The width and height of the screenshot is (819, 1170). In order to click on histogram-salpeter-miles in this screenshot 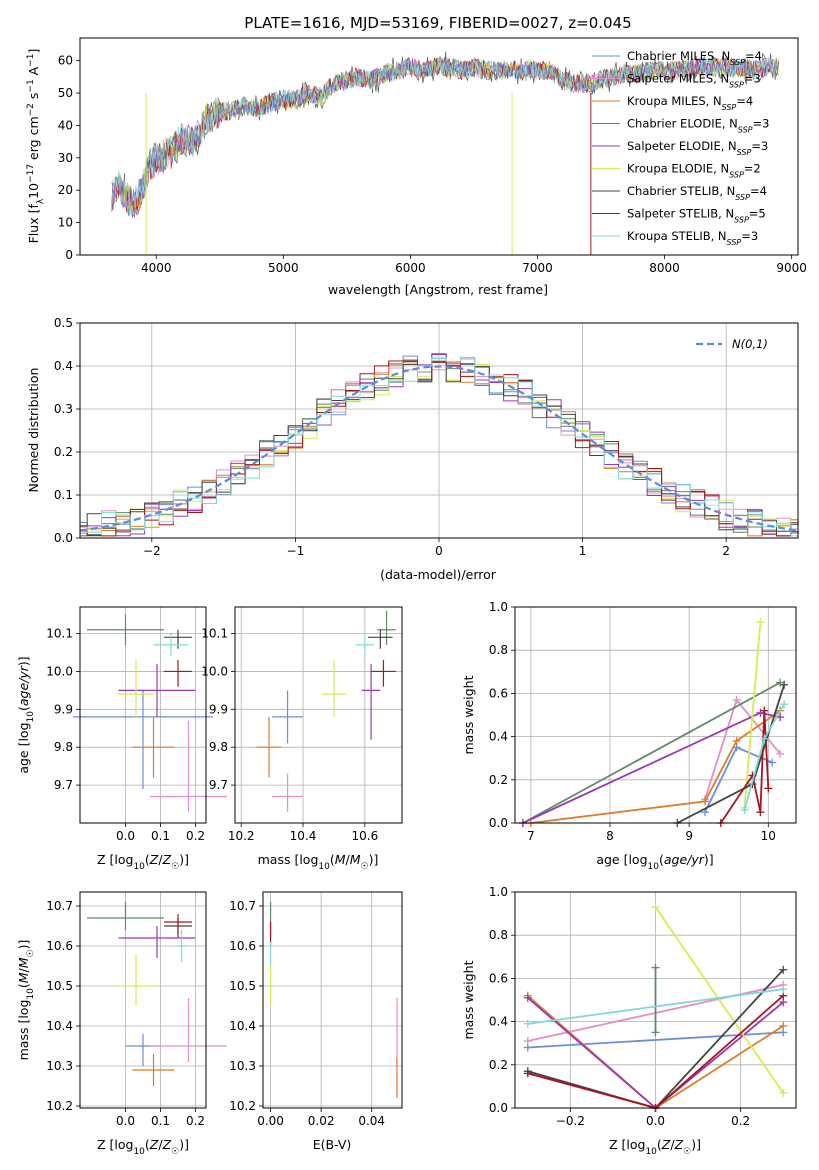, I will do `click(439, 447)`.